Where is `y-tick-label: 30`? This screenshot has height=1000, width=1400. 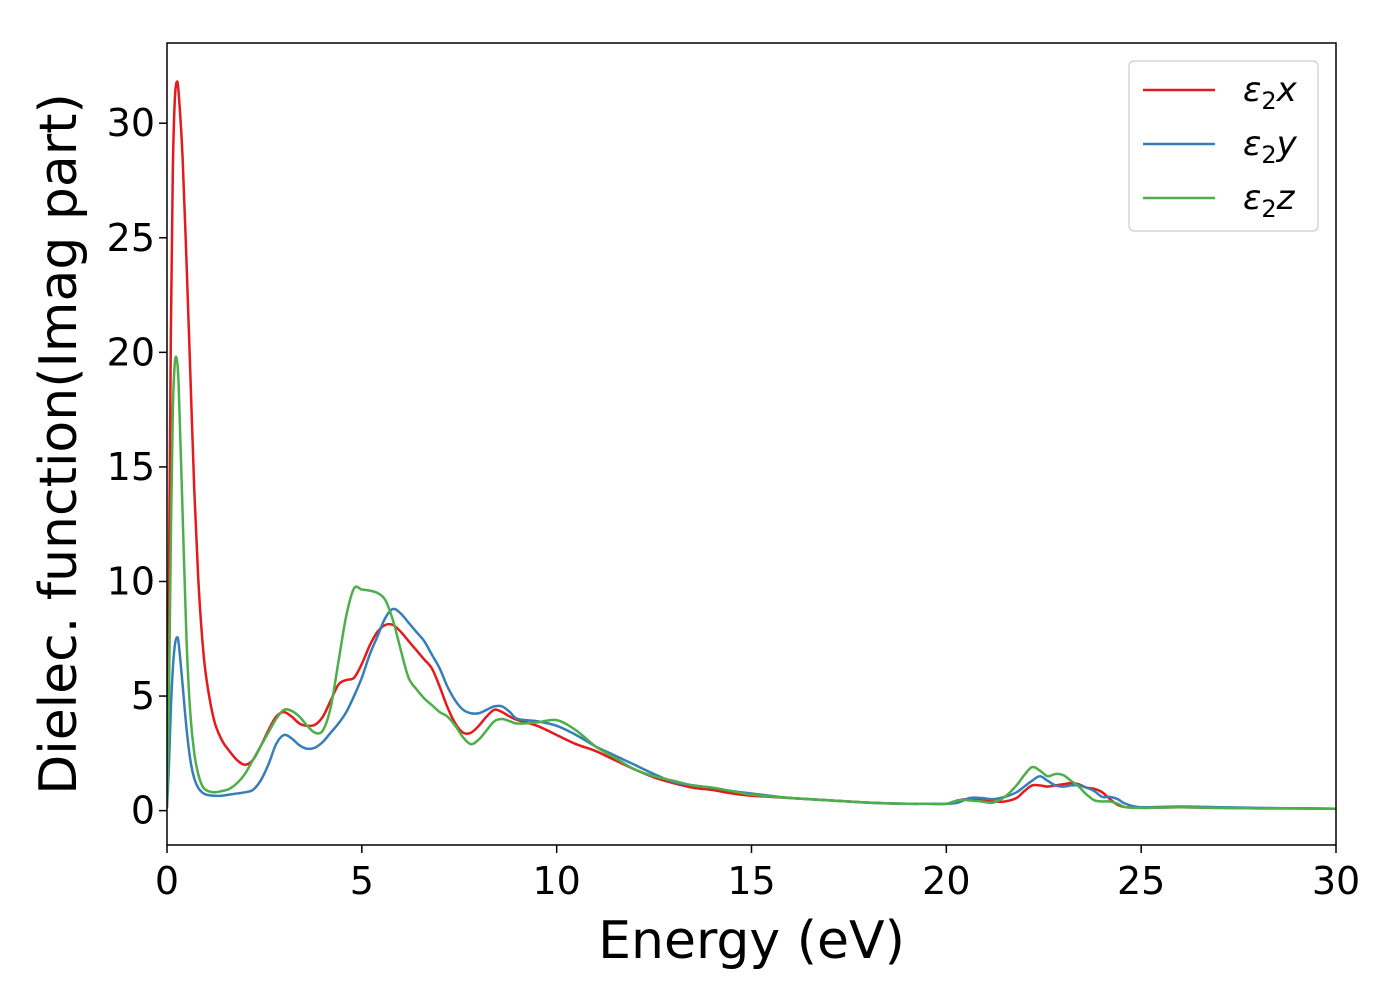
y-tick-label: 30 is located at coordinates (131, 123).